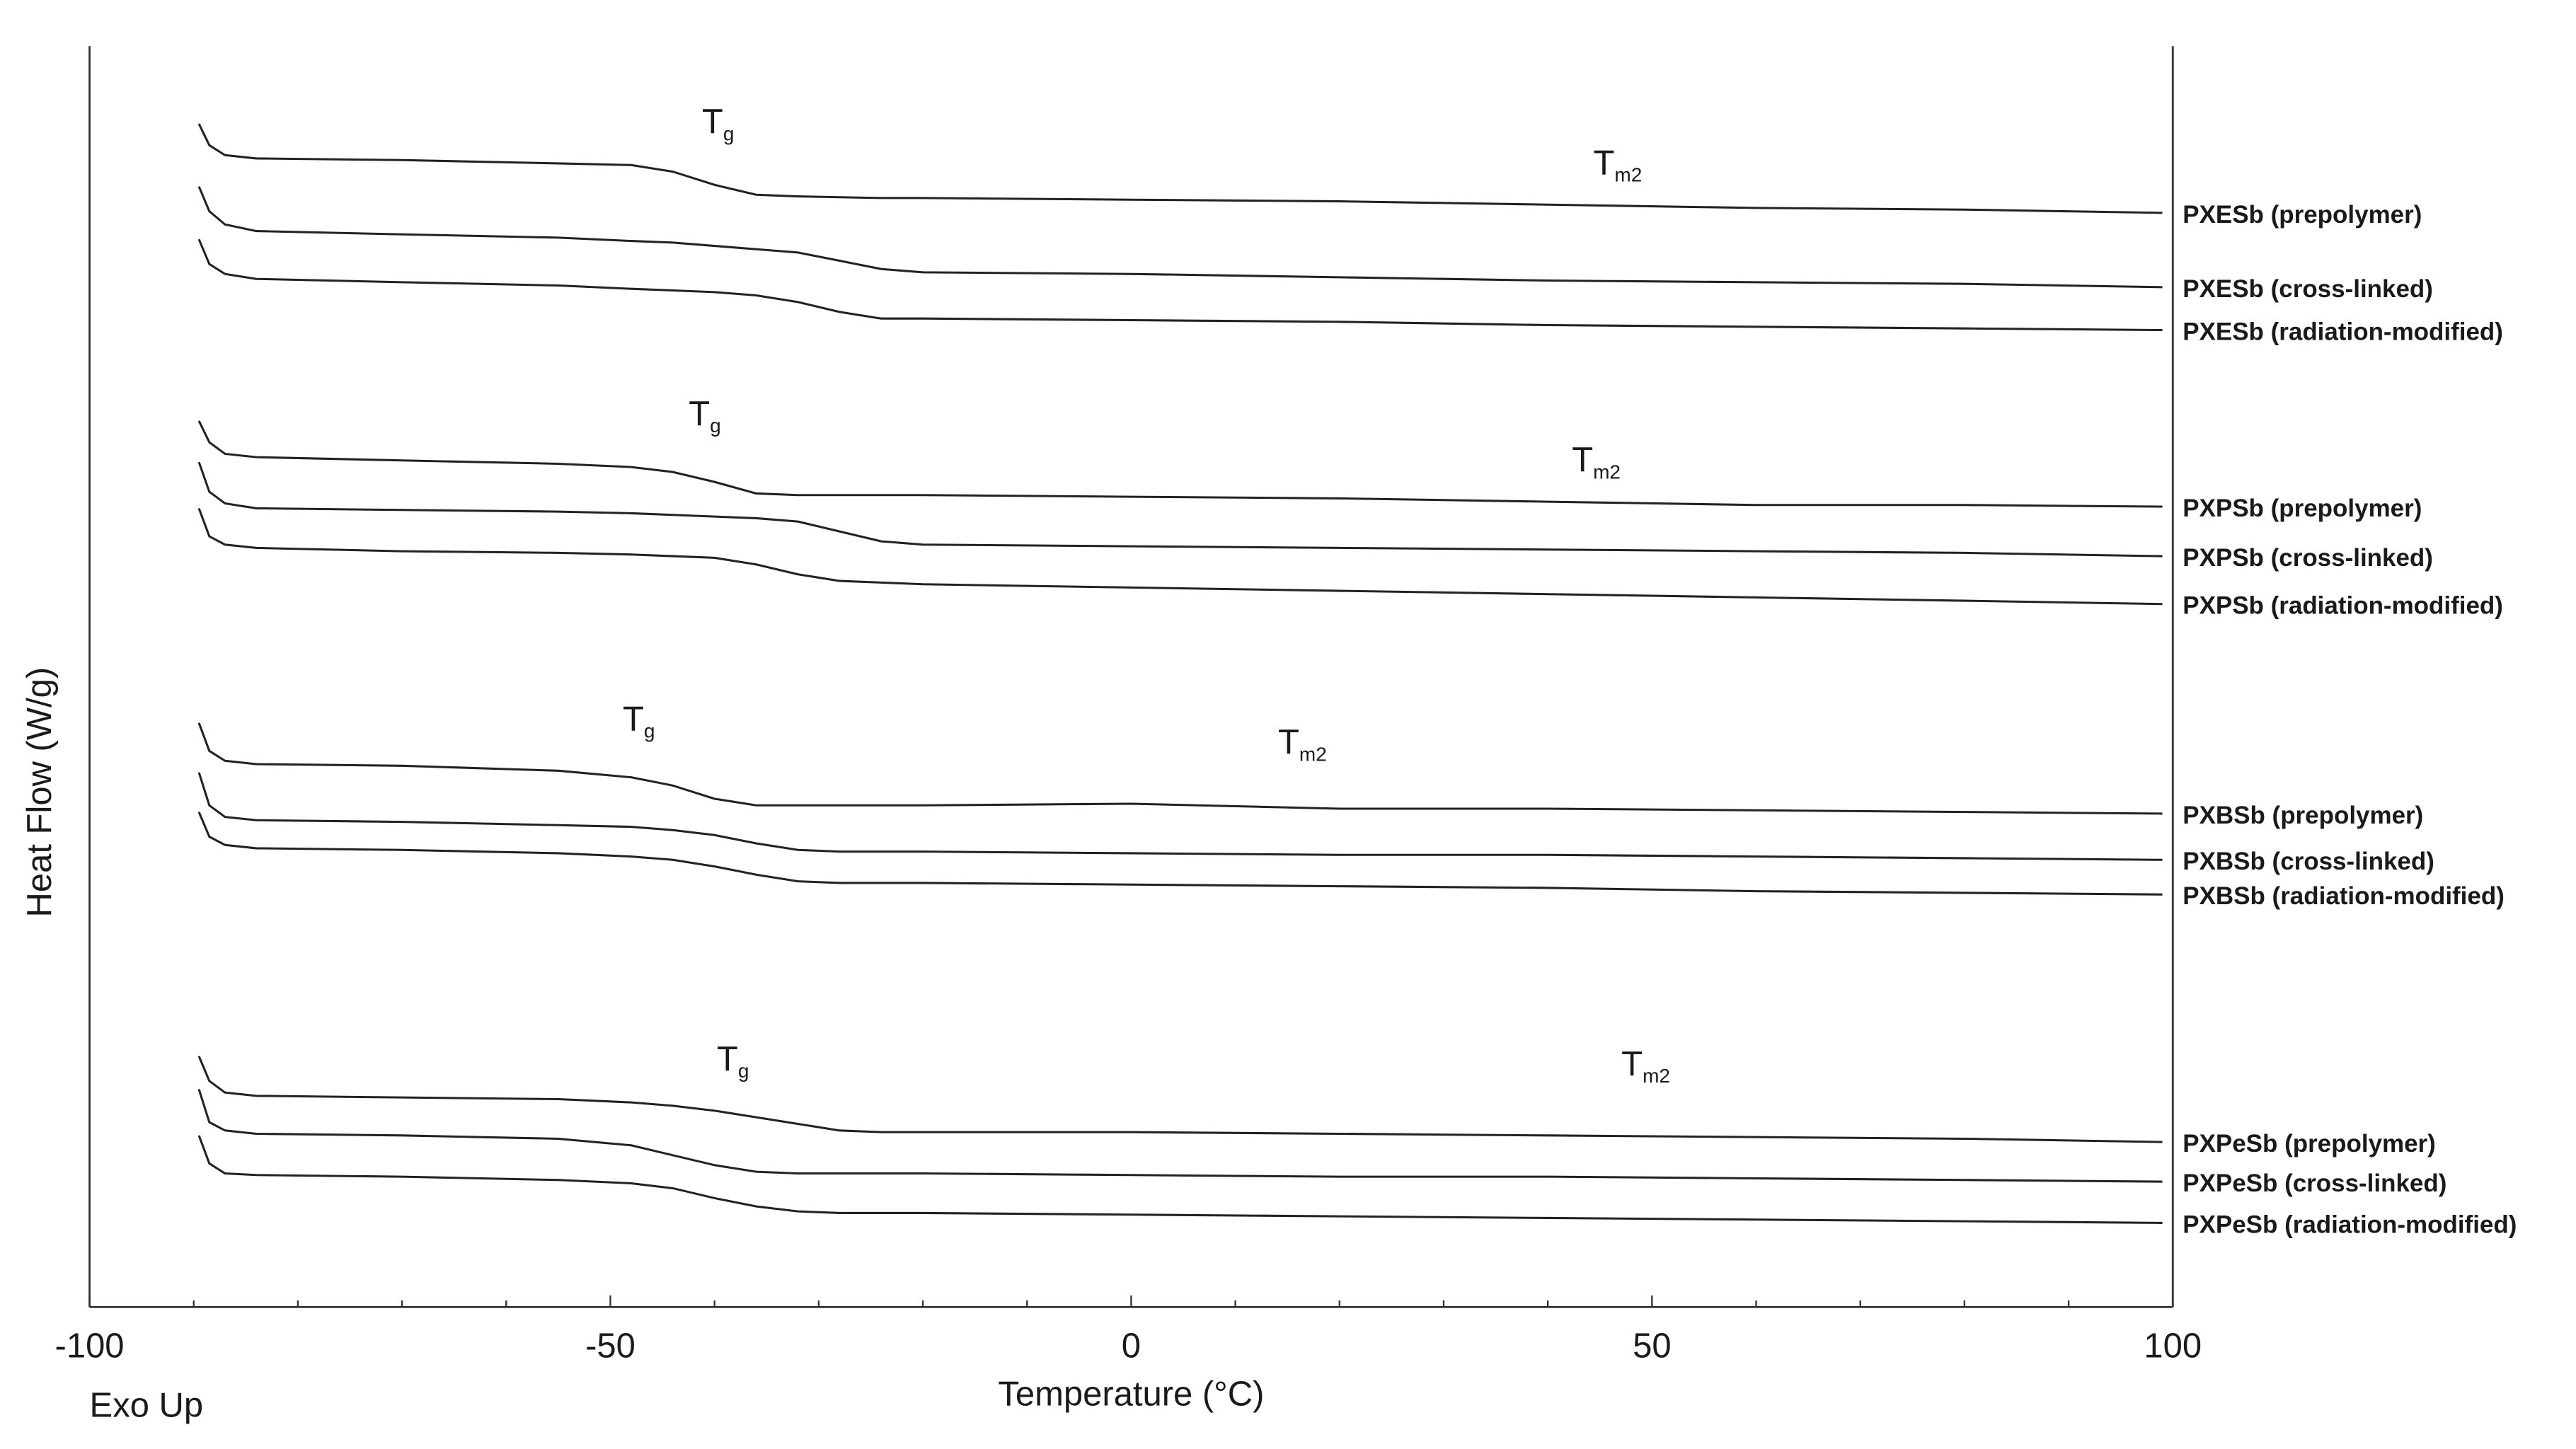 This screenshot has height=1449, width=2576. Describe the element at coordinates (40, 792) in the screenshot. I see `y-axis-title: Heat Flow (W/g)` at that location.